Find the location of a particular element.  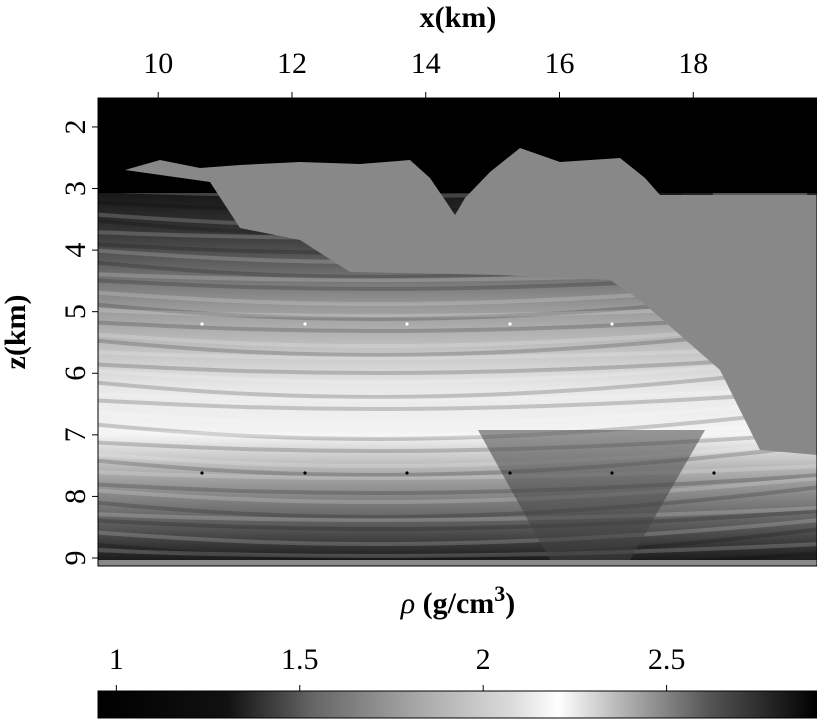

y-tick-label: 2 is located at coordinates (75, 126).